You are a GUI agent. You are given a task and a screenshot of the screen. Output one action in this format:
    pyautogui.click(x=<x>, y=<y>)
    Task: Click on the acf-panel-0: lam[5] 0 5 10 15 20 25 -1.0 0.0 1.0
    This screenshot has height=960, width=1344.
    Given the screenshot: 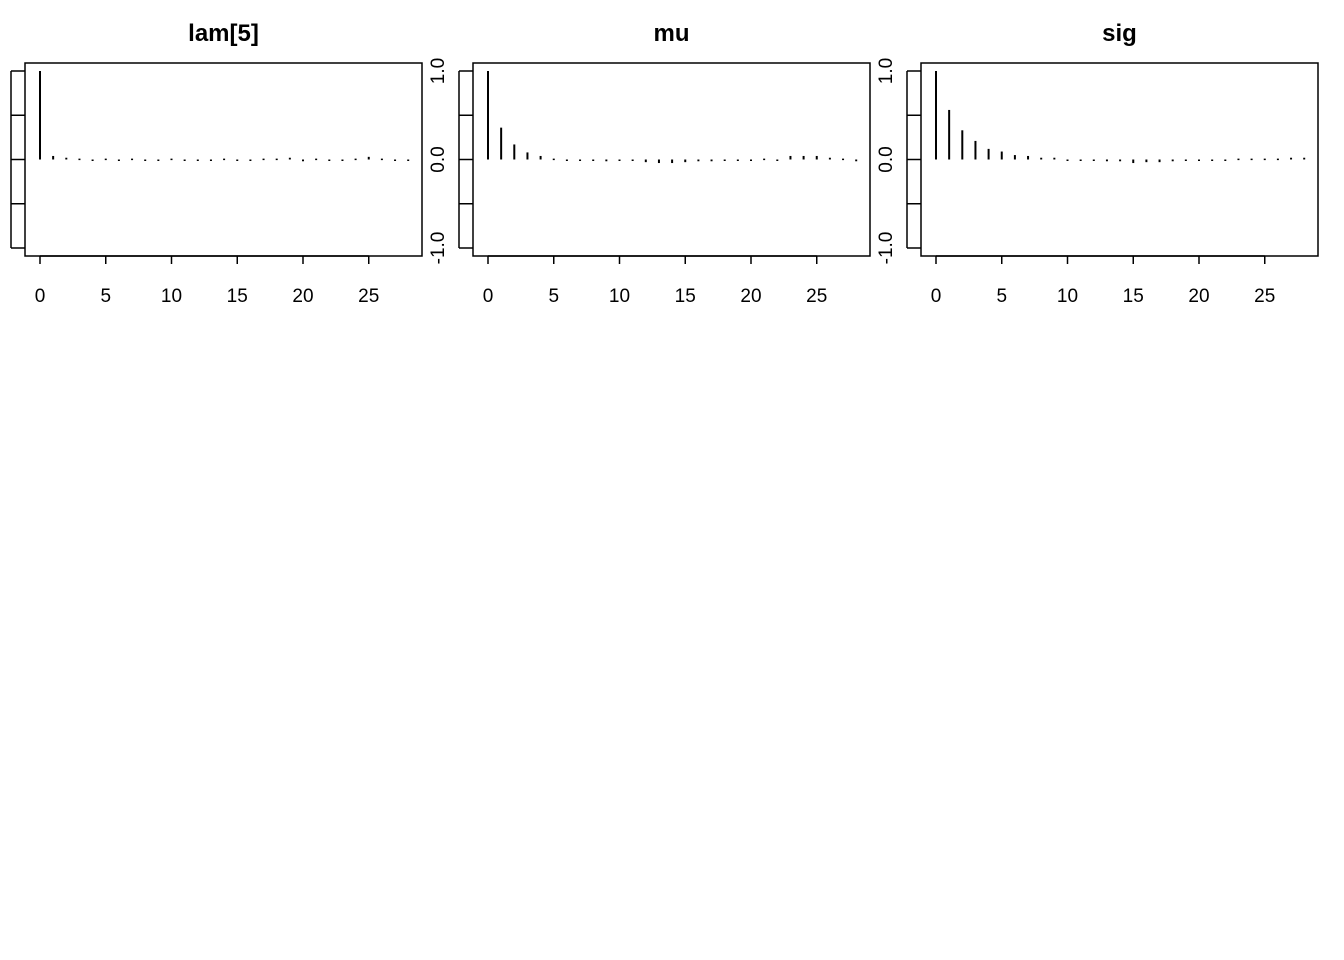 What is the action you would take?
    pyautogui.click(x=229, y=163)
    